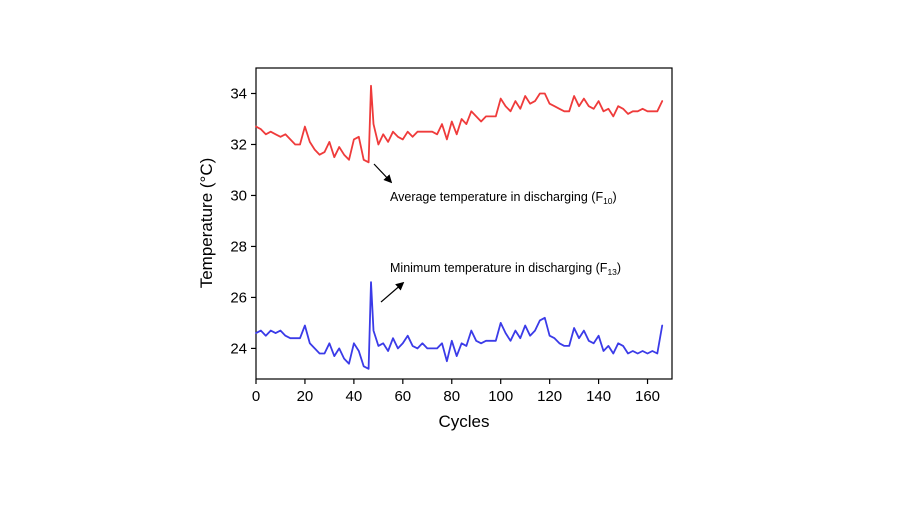  Describe the element at coordinates (615, 197) in the screenshot. I see `annotation-average-tail: )` at that location.